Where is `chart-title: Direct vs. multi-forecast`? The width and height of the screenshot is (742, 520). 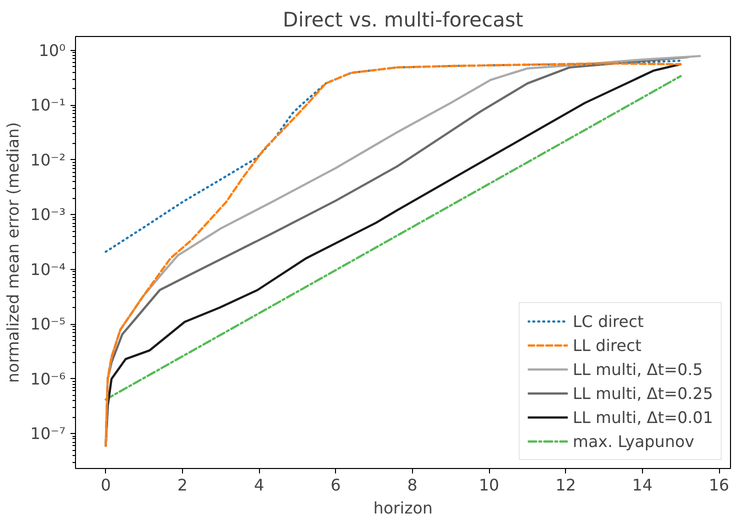
chart-title: Direct vs. multi-forecast is located at coordinates (403, 20).